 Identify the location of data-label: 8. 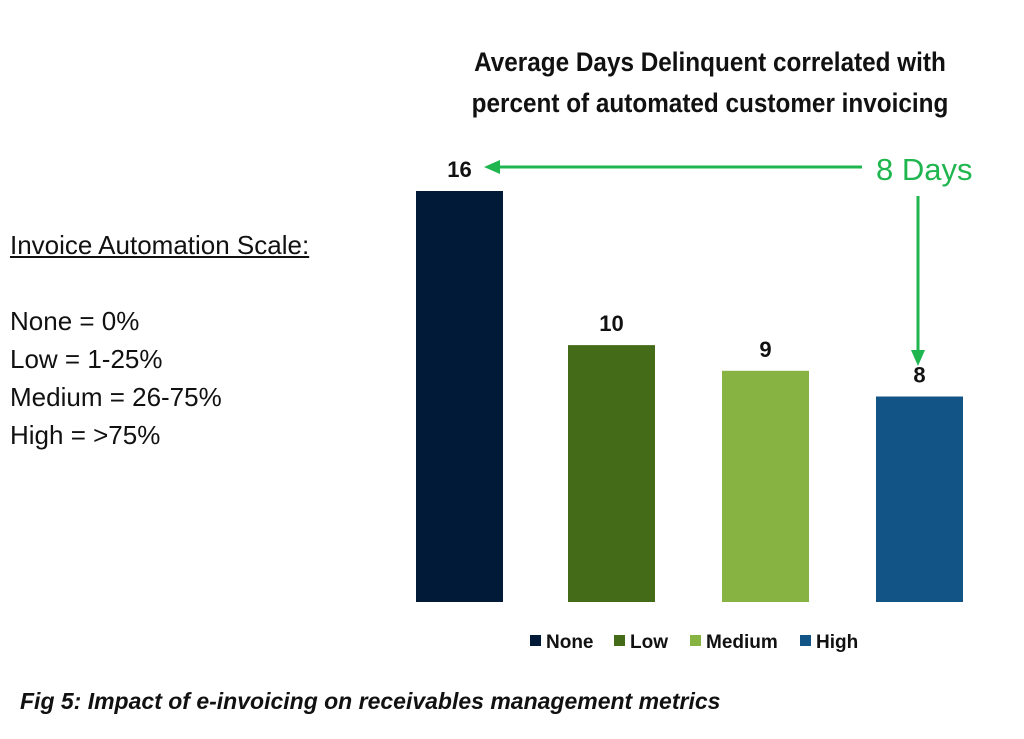
(919, 375).